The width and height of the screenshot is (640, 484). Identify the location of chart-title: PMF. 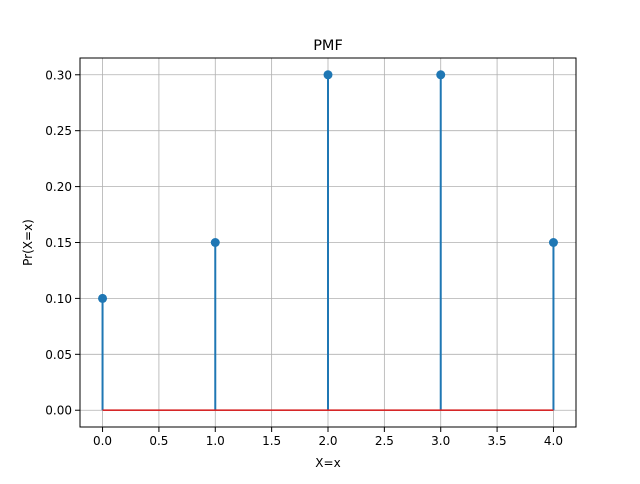
(328, 46).